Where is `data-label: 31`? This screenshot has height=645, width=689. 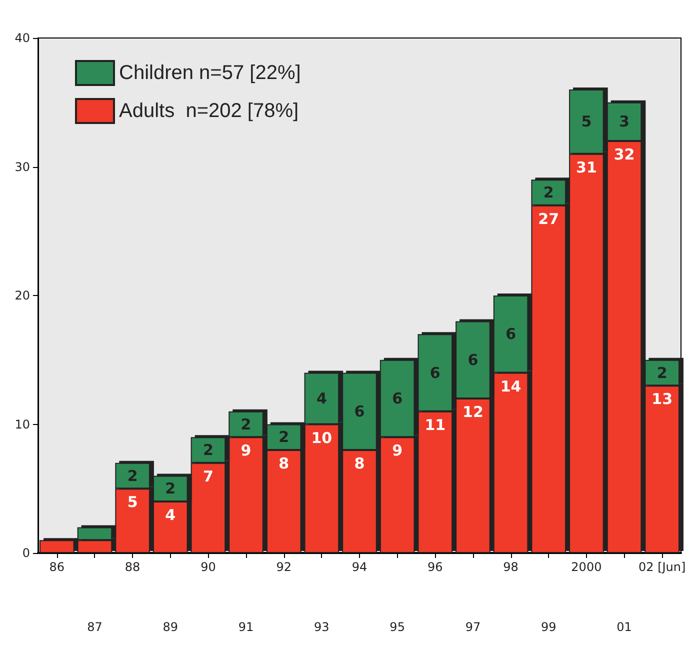 data-label: 31 is located at coordinates (586, 167).